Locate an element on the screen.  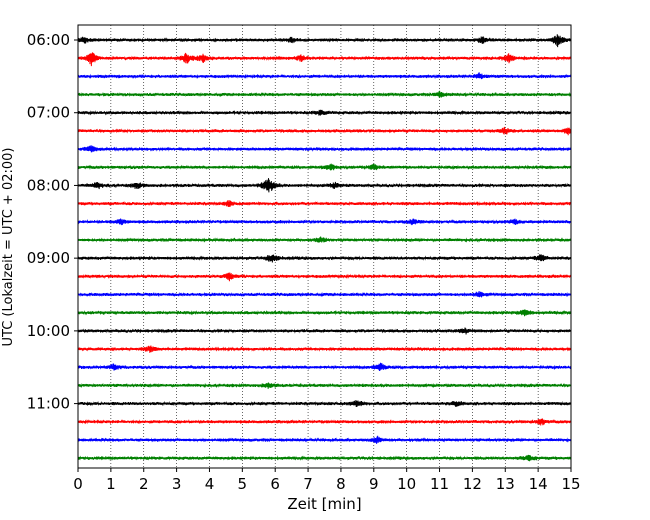
x-tick-label: 7 is located at coordinates (308, 484).